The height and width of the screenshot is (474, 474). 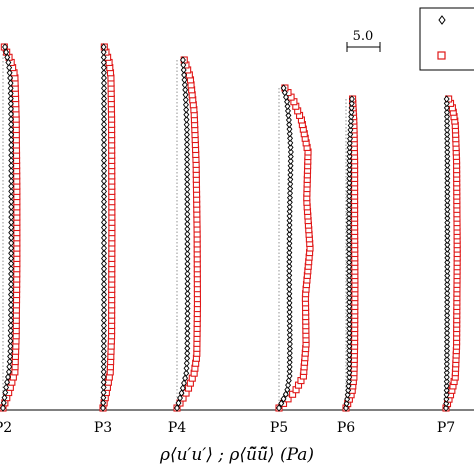 What do you see at coordinates (182, 234) in the screenshot?
I see `series-black-p4` at bounding box center [182, 234].